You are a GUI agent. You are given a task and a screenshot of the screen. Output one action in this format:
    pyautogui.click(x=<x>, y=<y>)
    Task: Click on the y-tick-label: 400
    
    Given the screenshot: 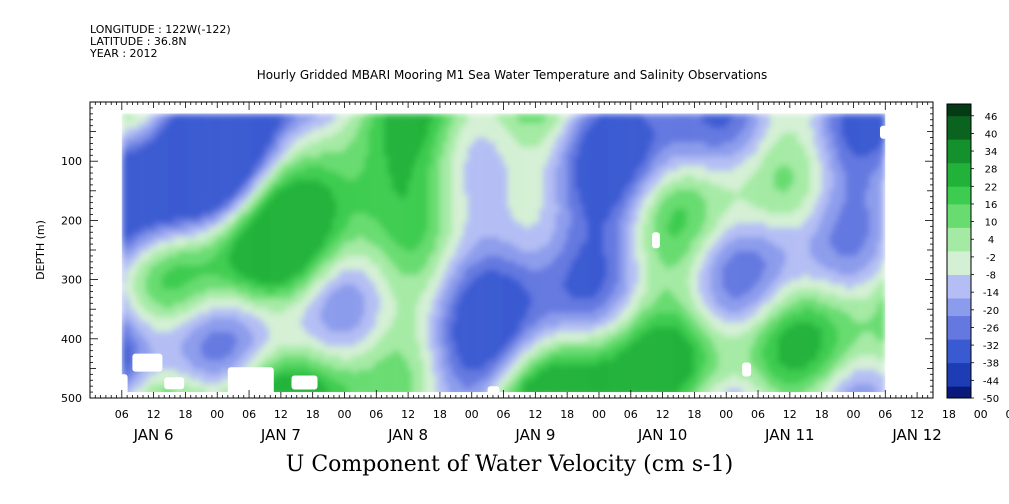 What is the action you would take?
    pyautogui.click(x=71, y=339)
    